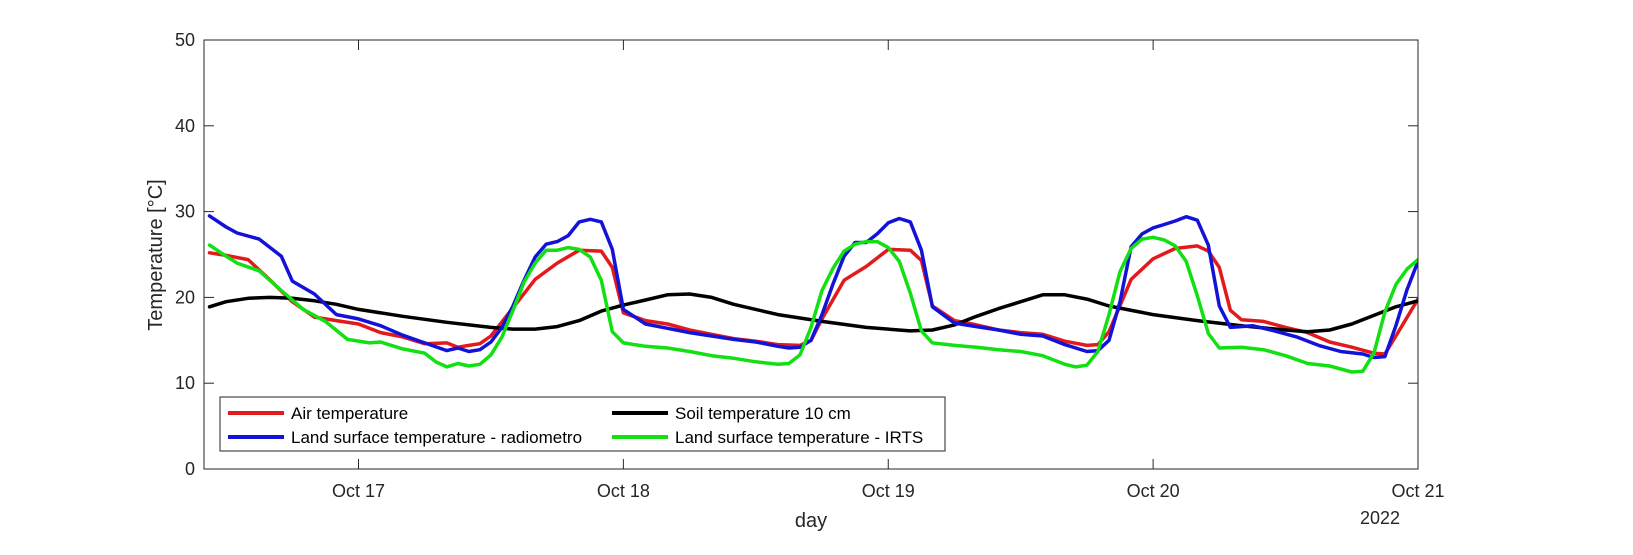 This screenshot has height=555, width=1633. I want to click on y-tick-label: 0, so click(190, 469).